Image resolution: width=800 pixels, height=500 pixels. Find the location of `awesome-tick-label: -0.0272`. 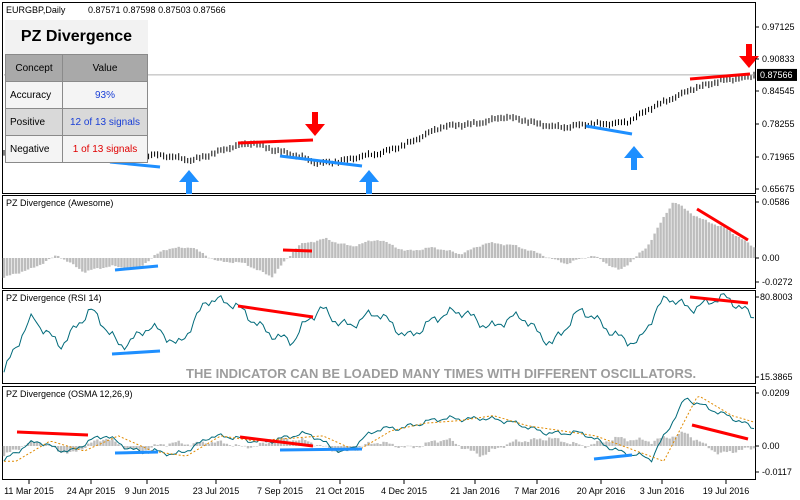

awesome-tick-label: -0.0272 is located at coordinates (777, 282).